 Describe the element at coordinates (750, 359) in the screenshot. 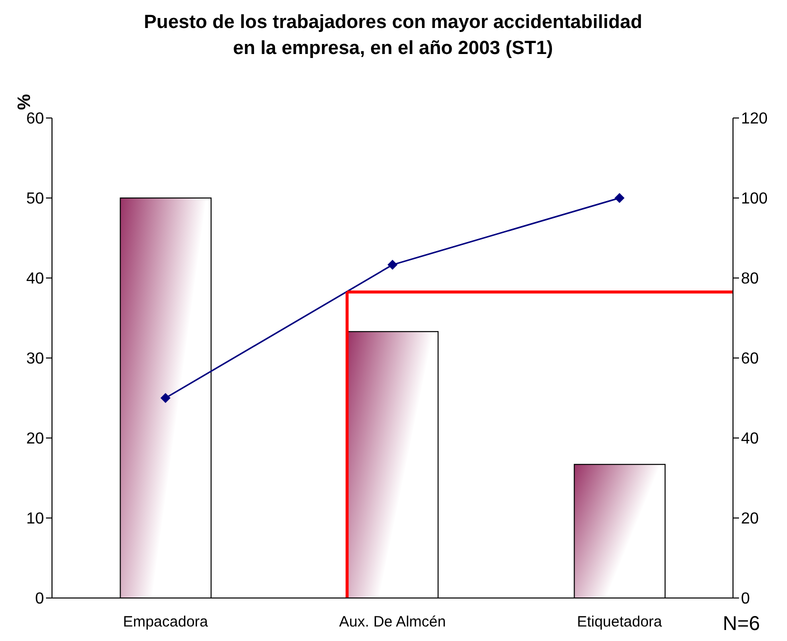

I see `y2-tick-label: 60` at that location.